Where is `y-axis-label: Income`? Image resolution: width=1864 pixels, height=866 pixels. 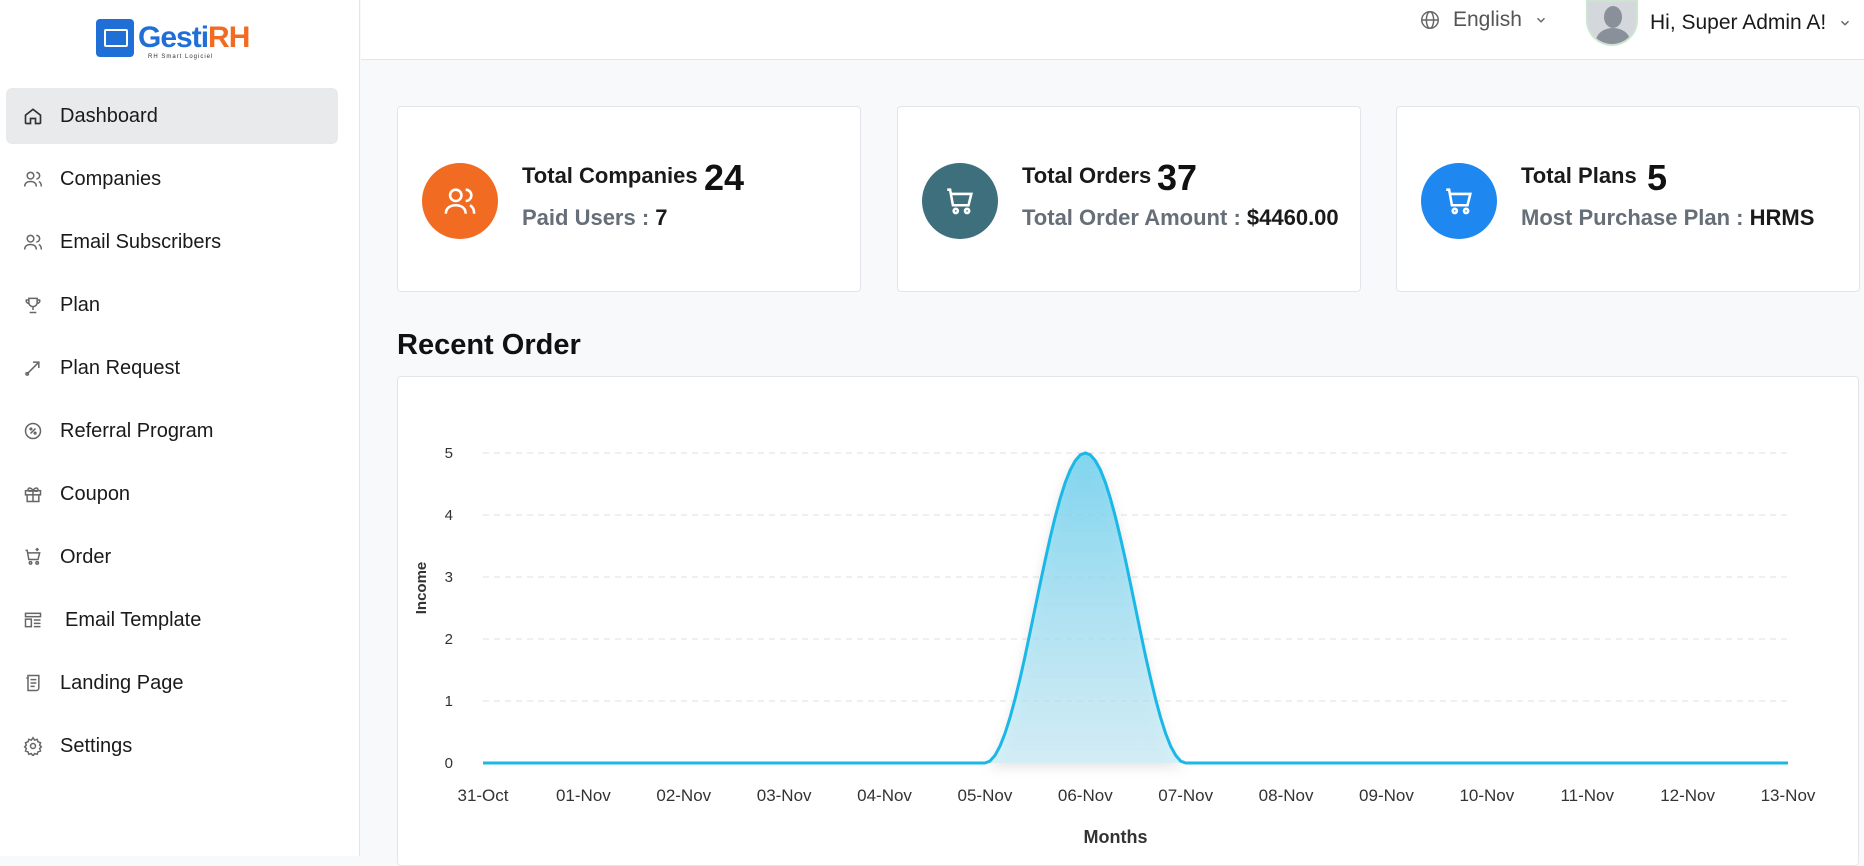 y-axis-label: Income is located at coordinates (421, 588).